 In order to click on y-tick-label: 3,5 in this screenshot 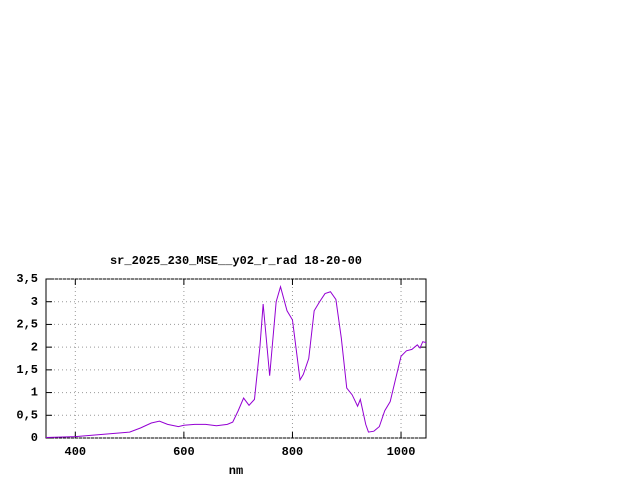, I will do `click(27, 279)`.